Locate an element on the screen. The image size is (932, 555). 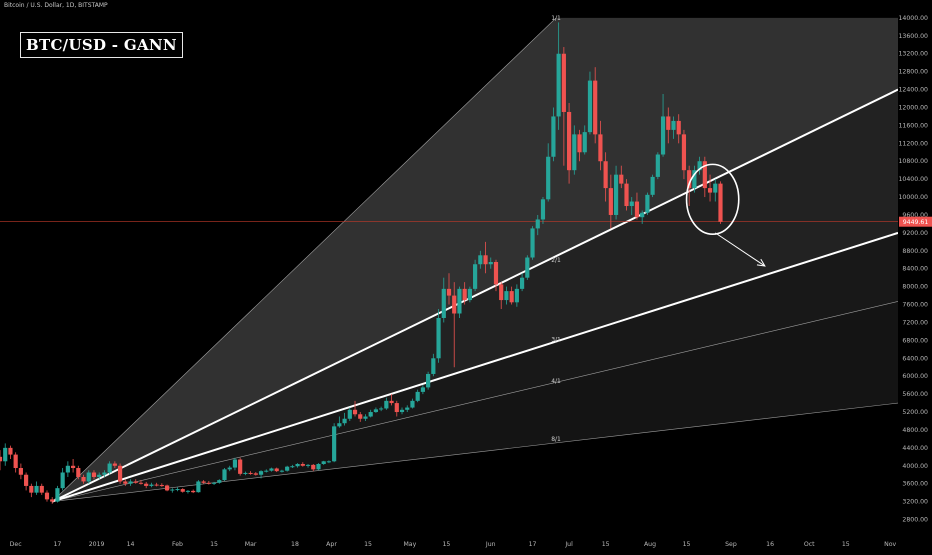
y-tick-label: 4400.00 is located at coordinates (915, 448).